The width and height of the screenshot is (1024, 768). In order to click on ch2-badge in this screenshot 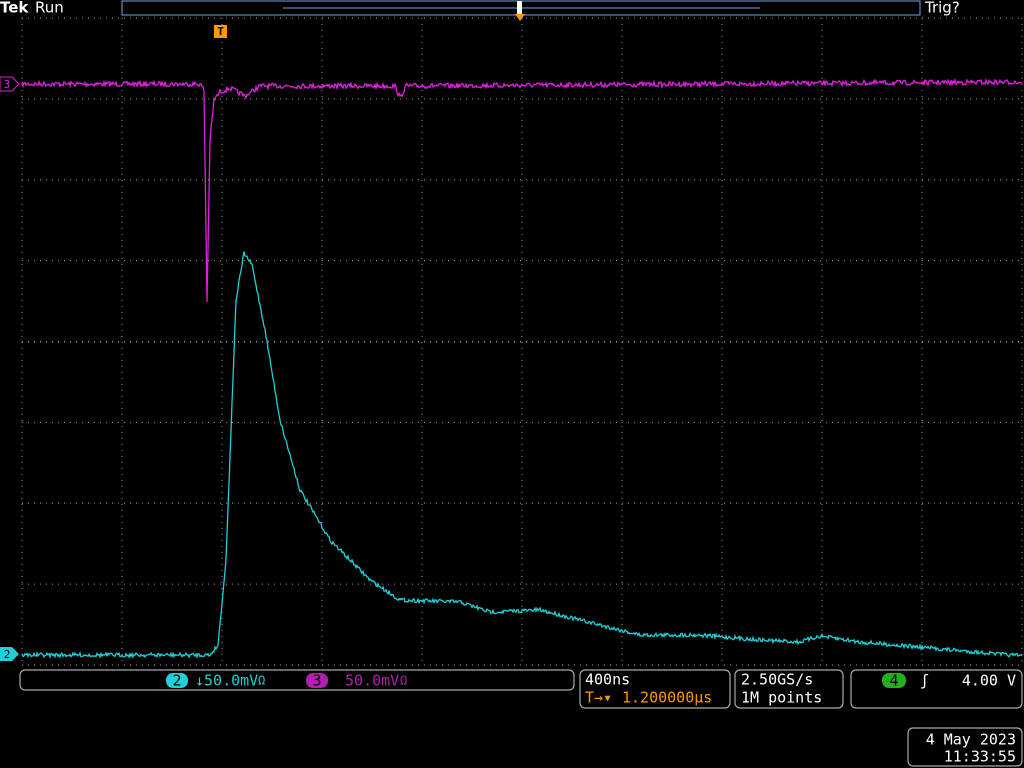, I will do `click(177, 680)`.